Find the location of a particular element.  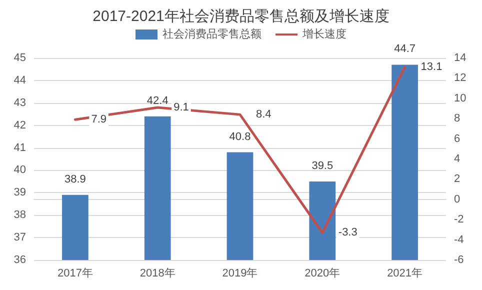

y-tick-label: 38 is located at coordinates (20, 215).